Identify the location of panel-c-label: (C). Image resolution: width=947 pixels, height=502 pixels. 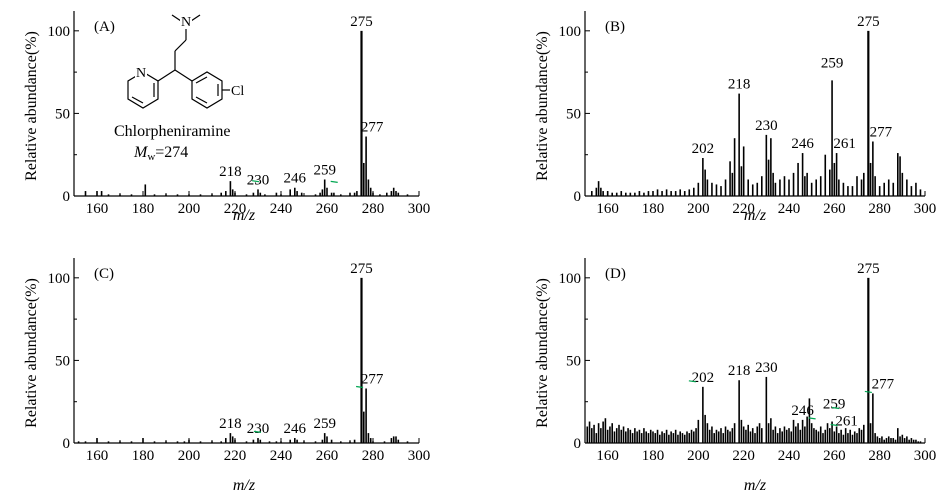
(104, 274).